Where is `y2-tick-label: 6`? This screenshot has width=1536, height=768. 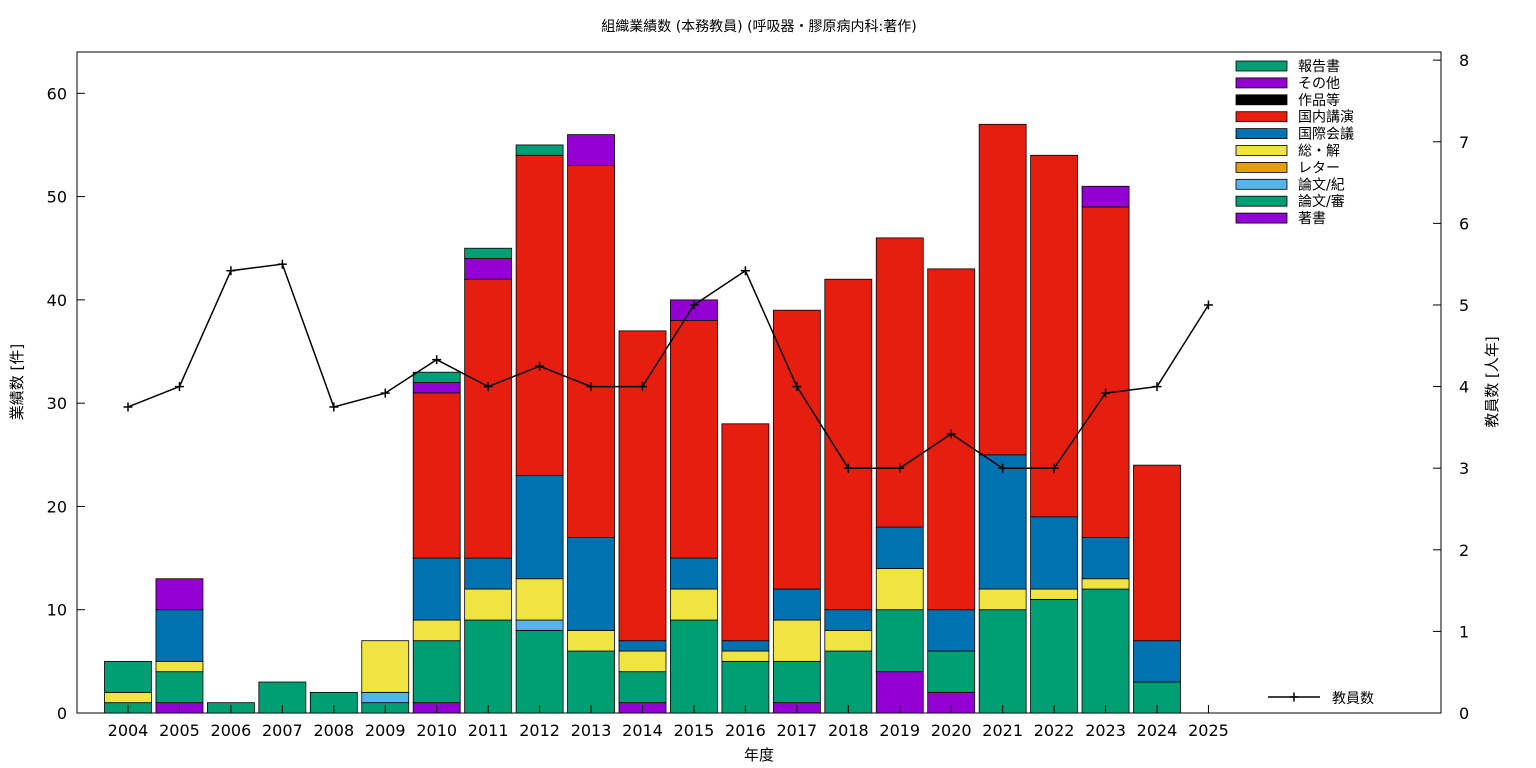 y2-tick-label: 6 is located at coordinates (1464, 223).